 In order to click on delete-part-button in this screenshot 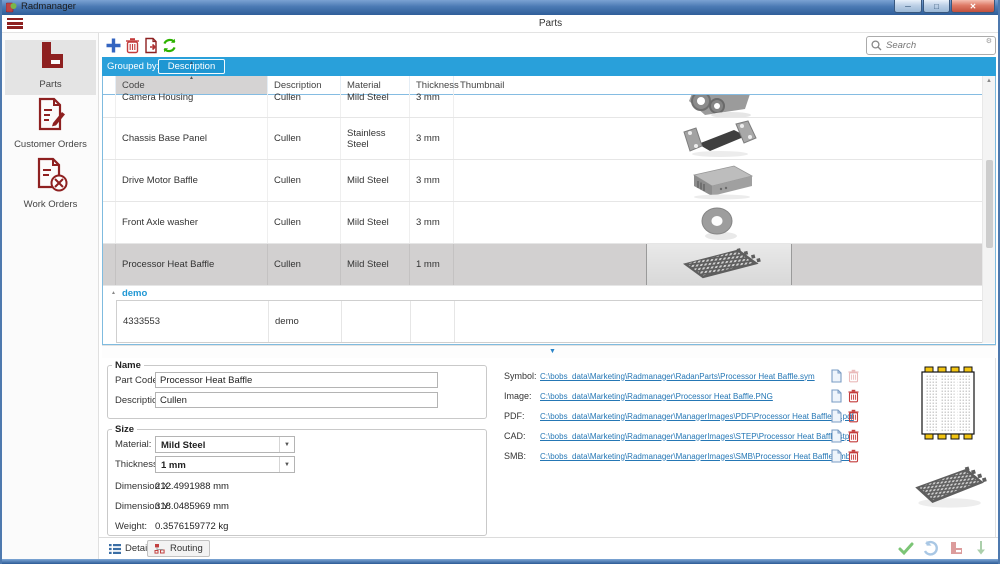, I will do `click(132, 45)`.